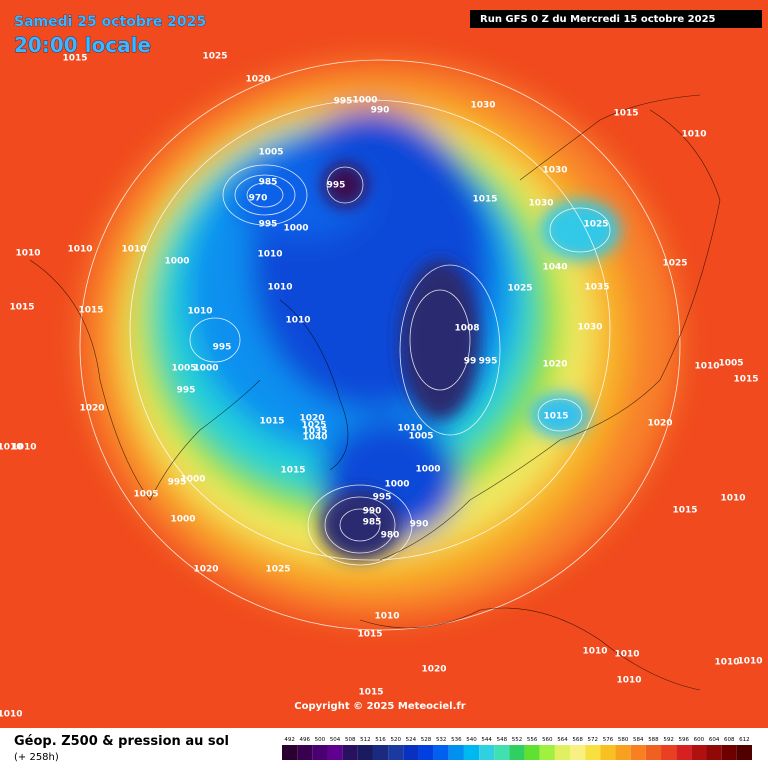  Describe the element at coordinates (372, 523) in the screenshot. I see `pressure-label: 985` at that location.